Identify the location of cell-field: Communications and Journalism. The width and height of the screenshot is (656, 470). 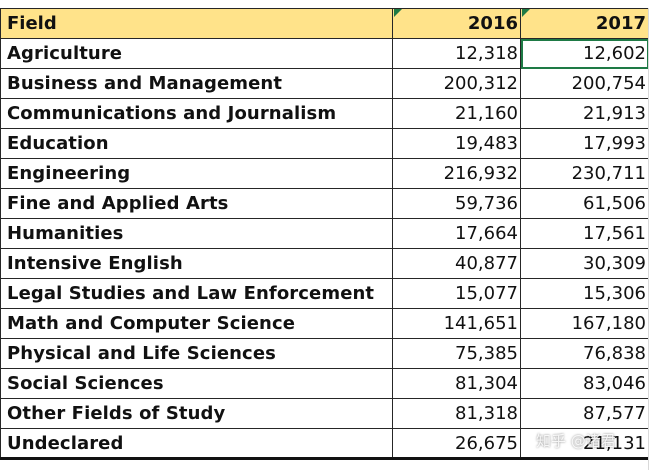
(196, 113).